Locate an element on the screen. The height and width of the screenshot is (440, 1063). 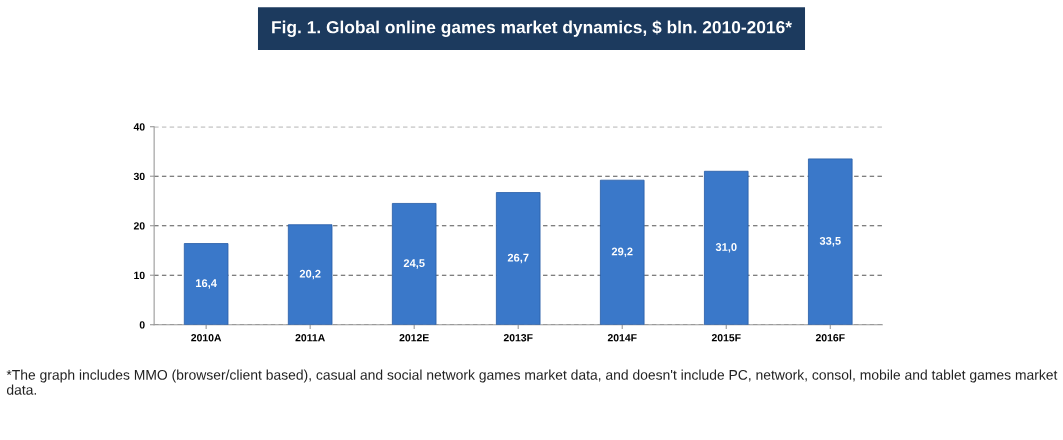
data-label: 26,7 is located at coordinates (518, 258).